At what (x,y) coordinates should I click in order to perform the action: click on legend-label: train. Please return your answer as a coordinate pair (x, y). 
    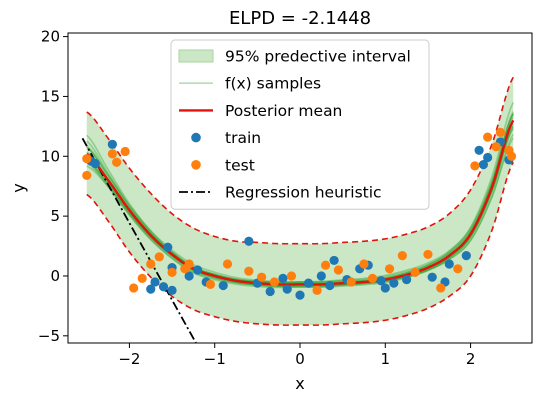
    Looking at the image, I should click on (243, 138).